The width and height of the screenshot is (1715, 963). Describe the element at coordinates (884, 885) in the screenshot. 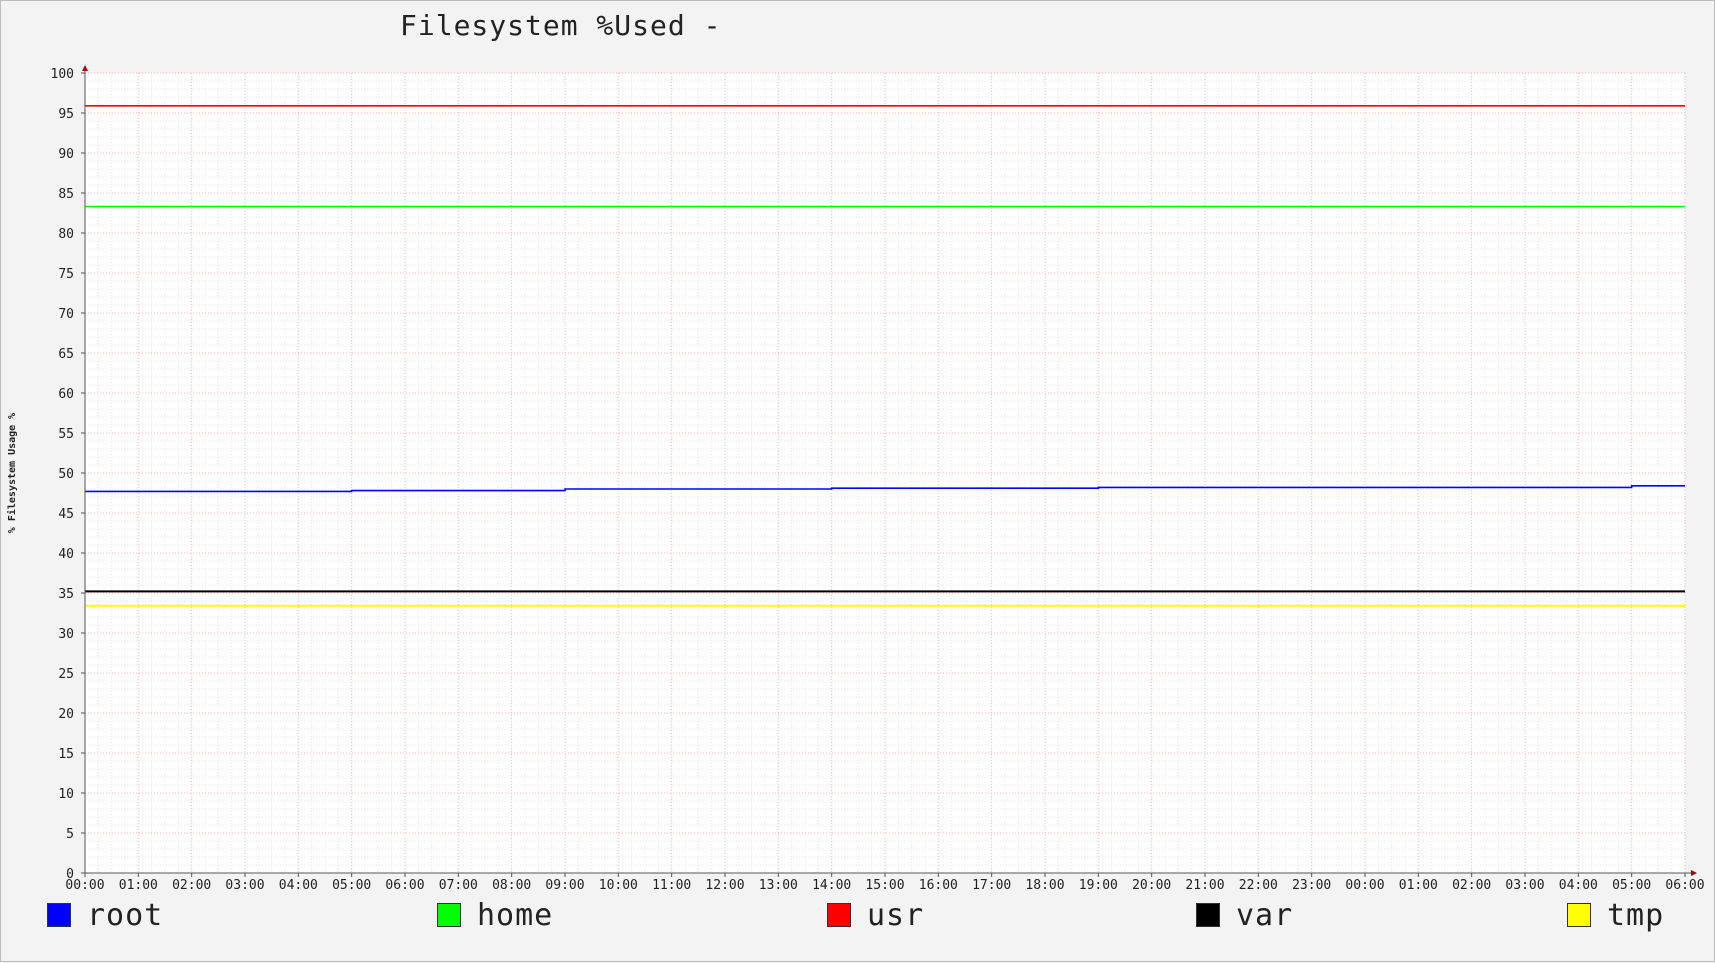

I see `x-tick-label: 15:00` at that location.